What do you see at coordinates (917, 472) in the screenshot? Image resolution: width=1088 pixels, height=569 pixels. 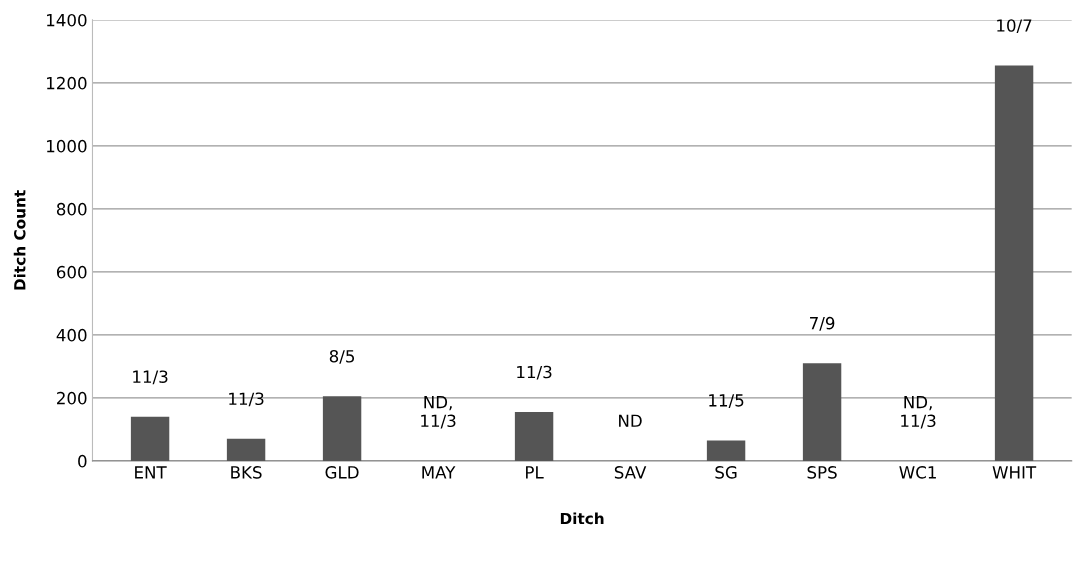 I see `x-tick-label: WC1` at bounding box center [917, 472].